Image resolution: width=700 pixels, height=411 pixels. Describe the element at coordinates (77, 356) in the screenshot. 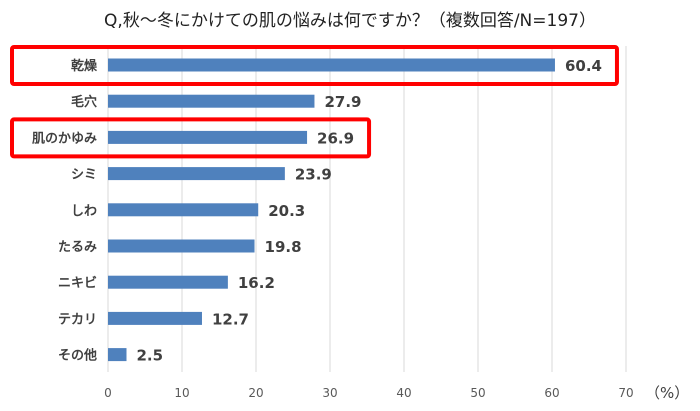

I see `category-label: その他` at that location.